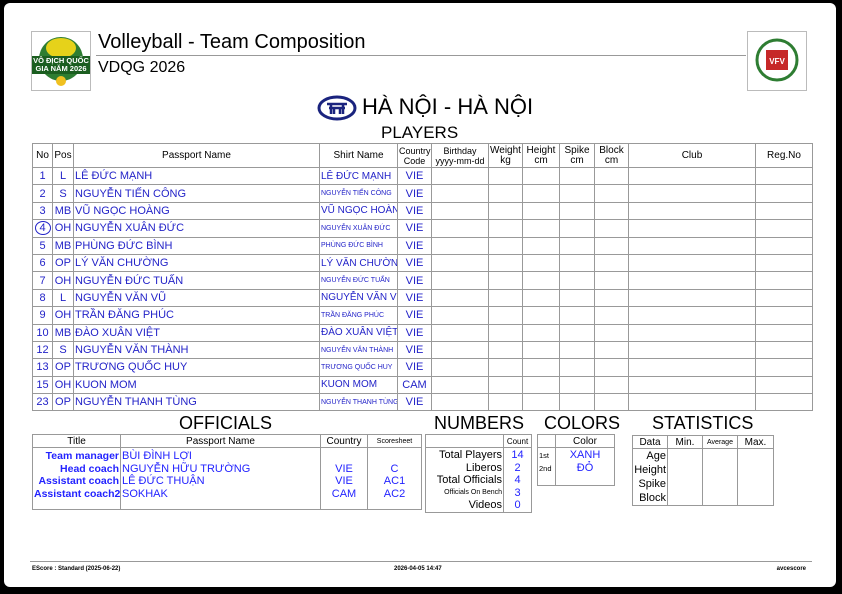 The height and width of the screenshot is (594, 842). What do you see at coordinates (196, 176) in the screenshot?
I see `player-passport-name: LÊ ĐỨC MẠNH` at bounding box center [196, 176].